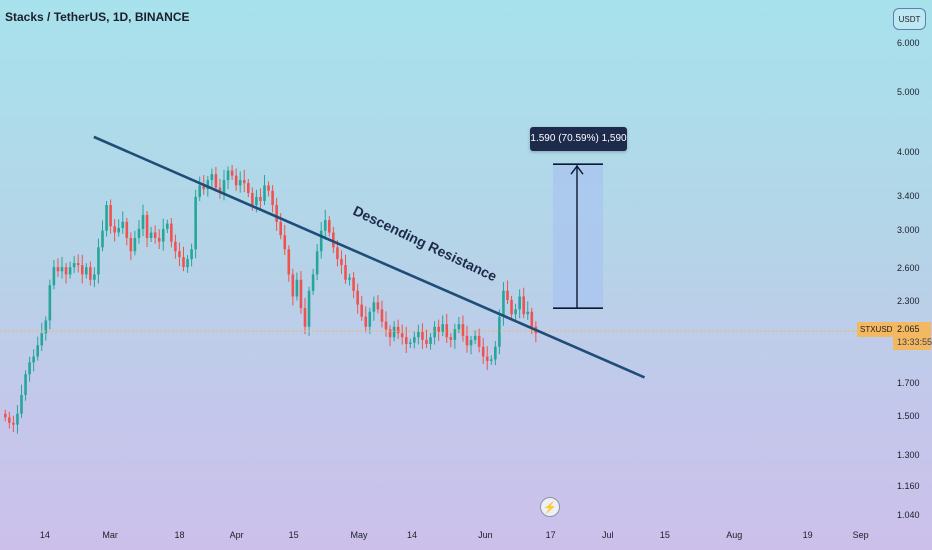 This screenshot has width=932, height=550. I want to click on price-tick-label: 6.000, so click(908, 43).